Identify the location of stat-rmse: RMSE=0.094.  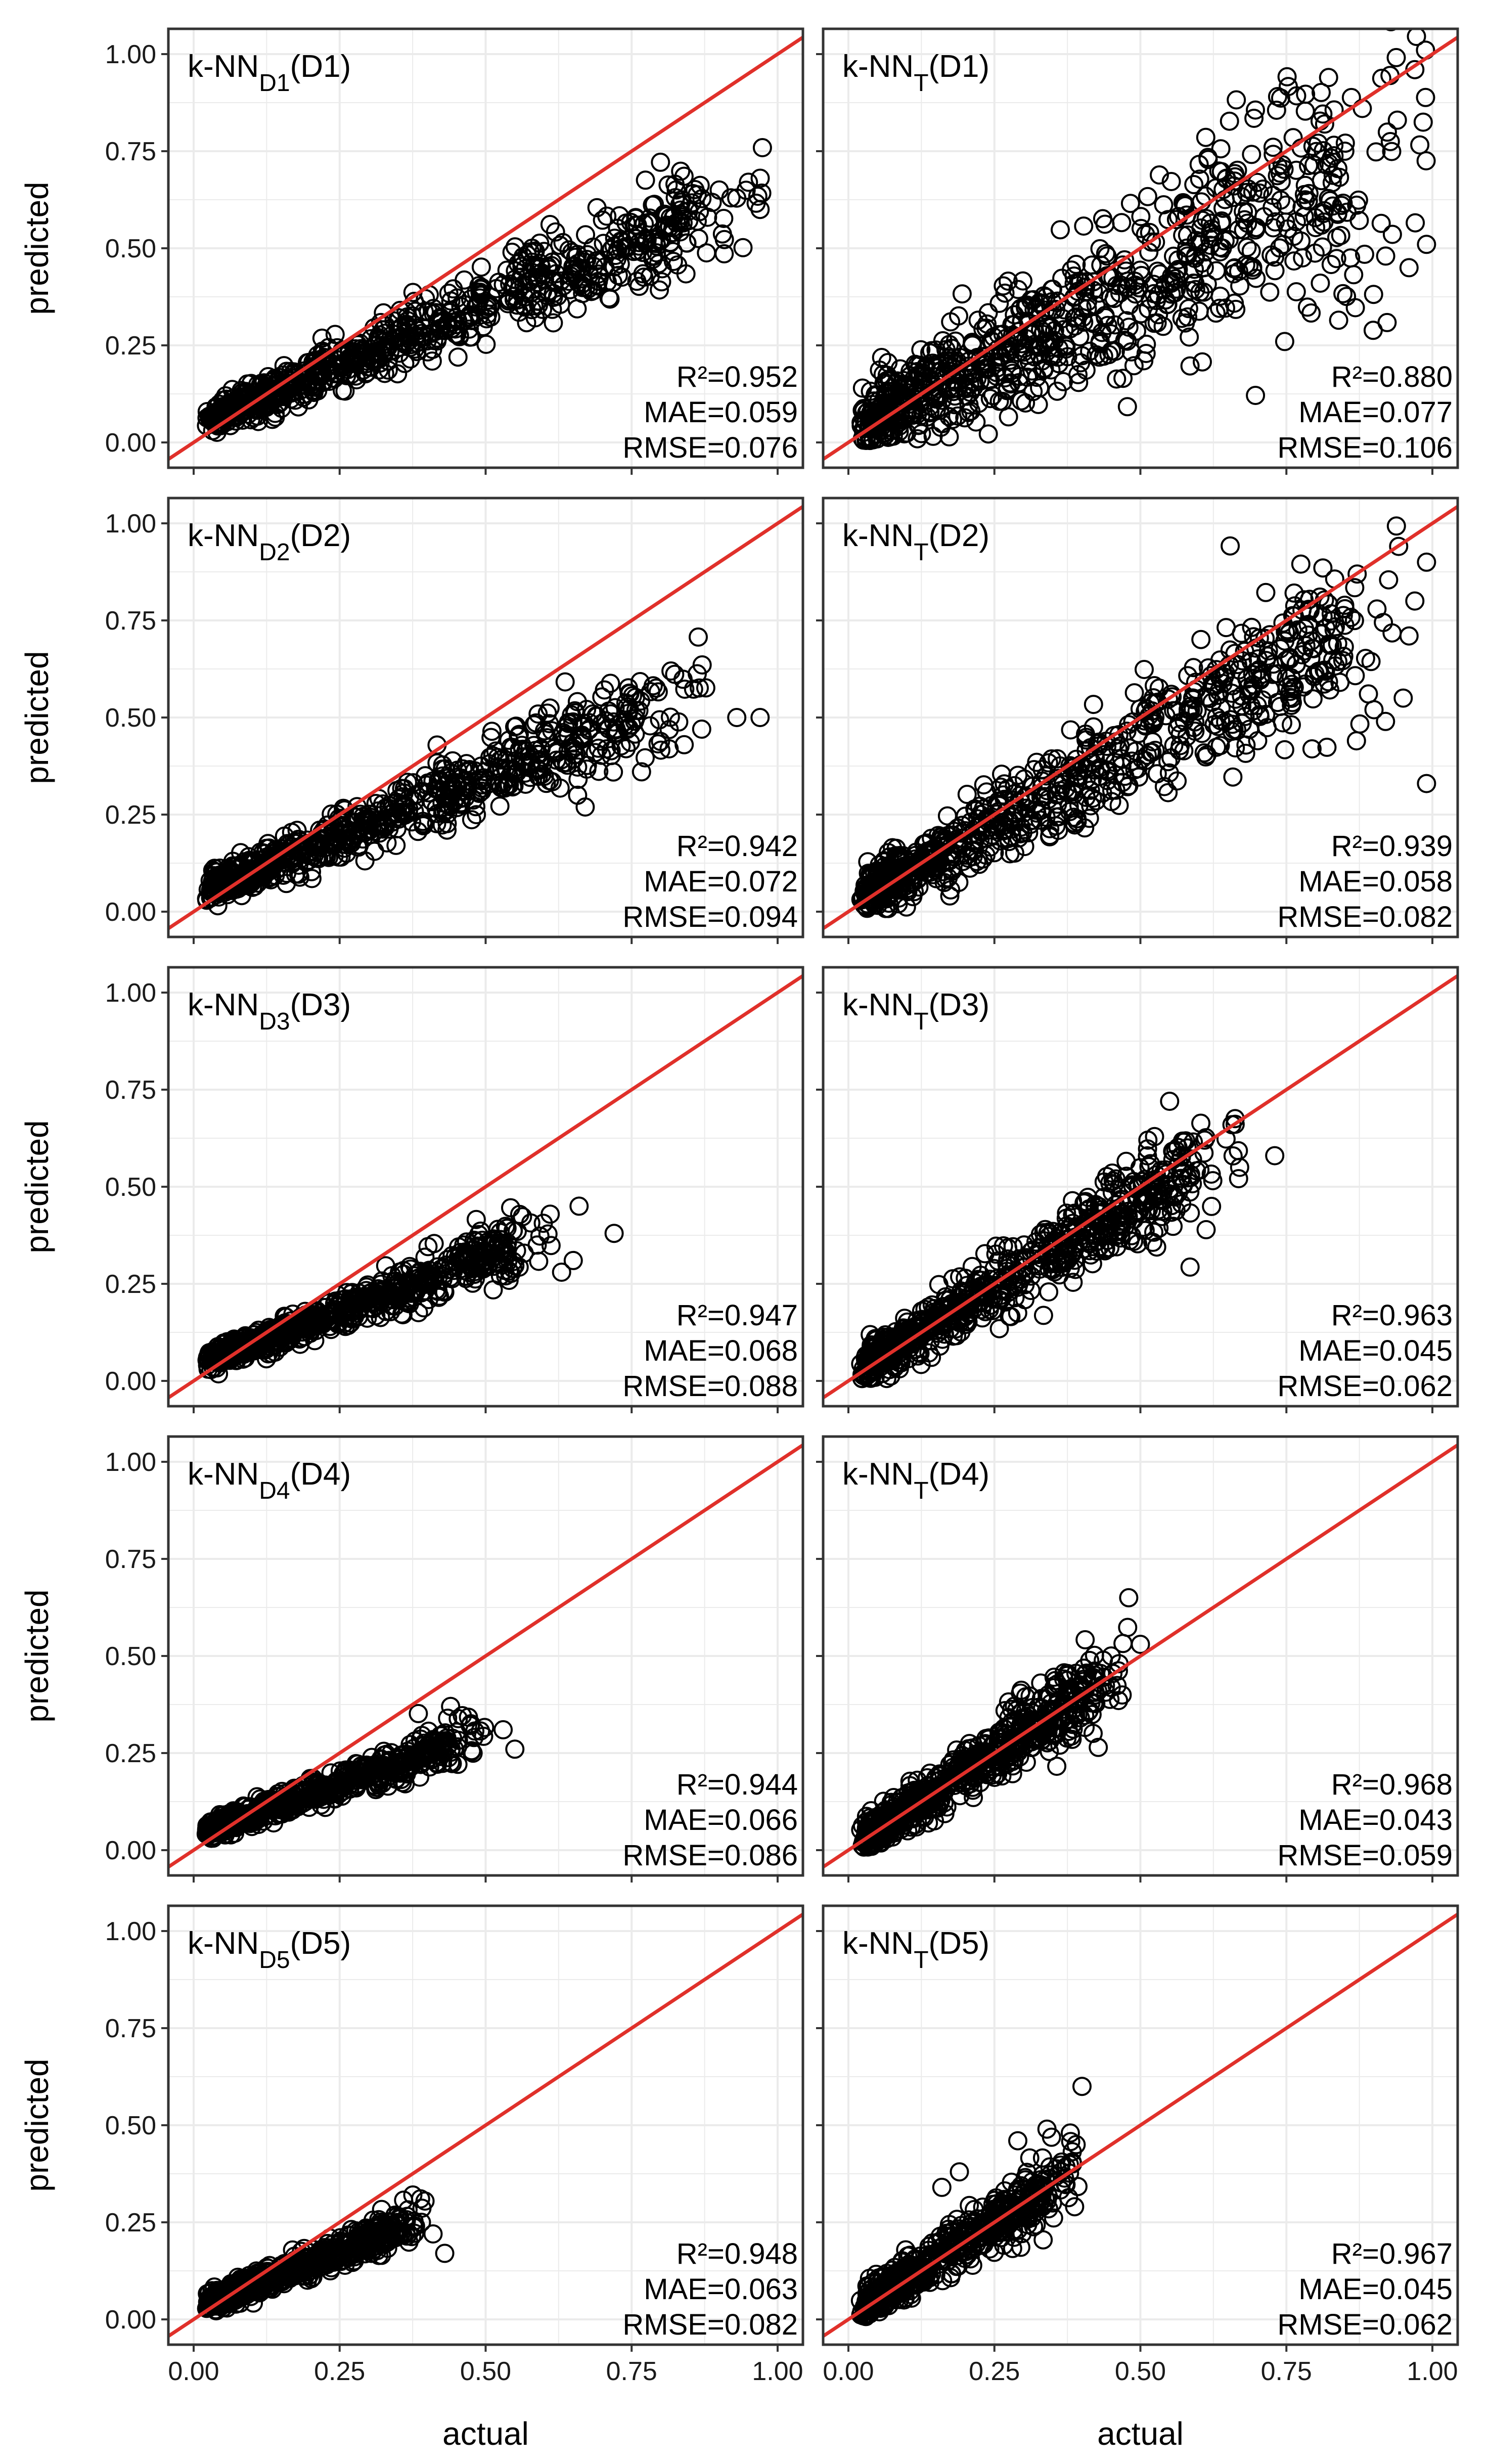
(710, 917).